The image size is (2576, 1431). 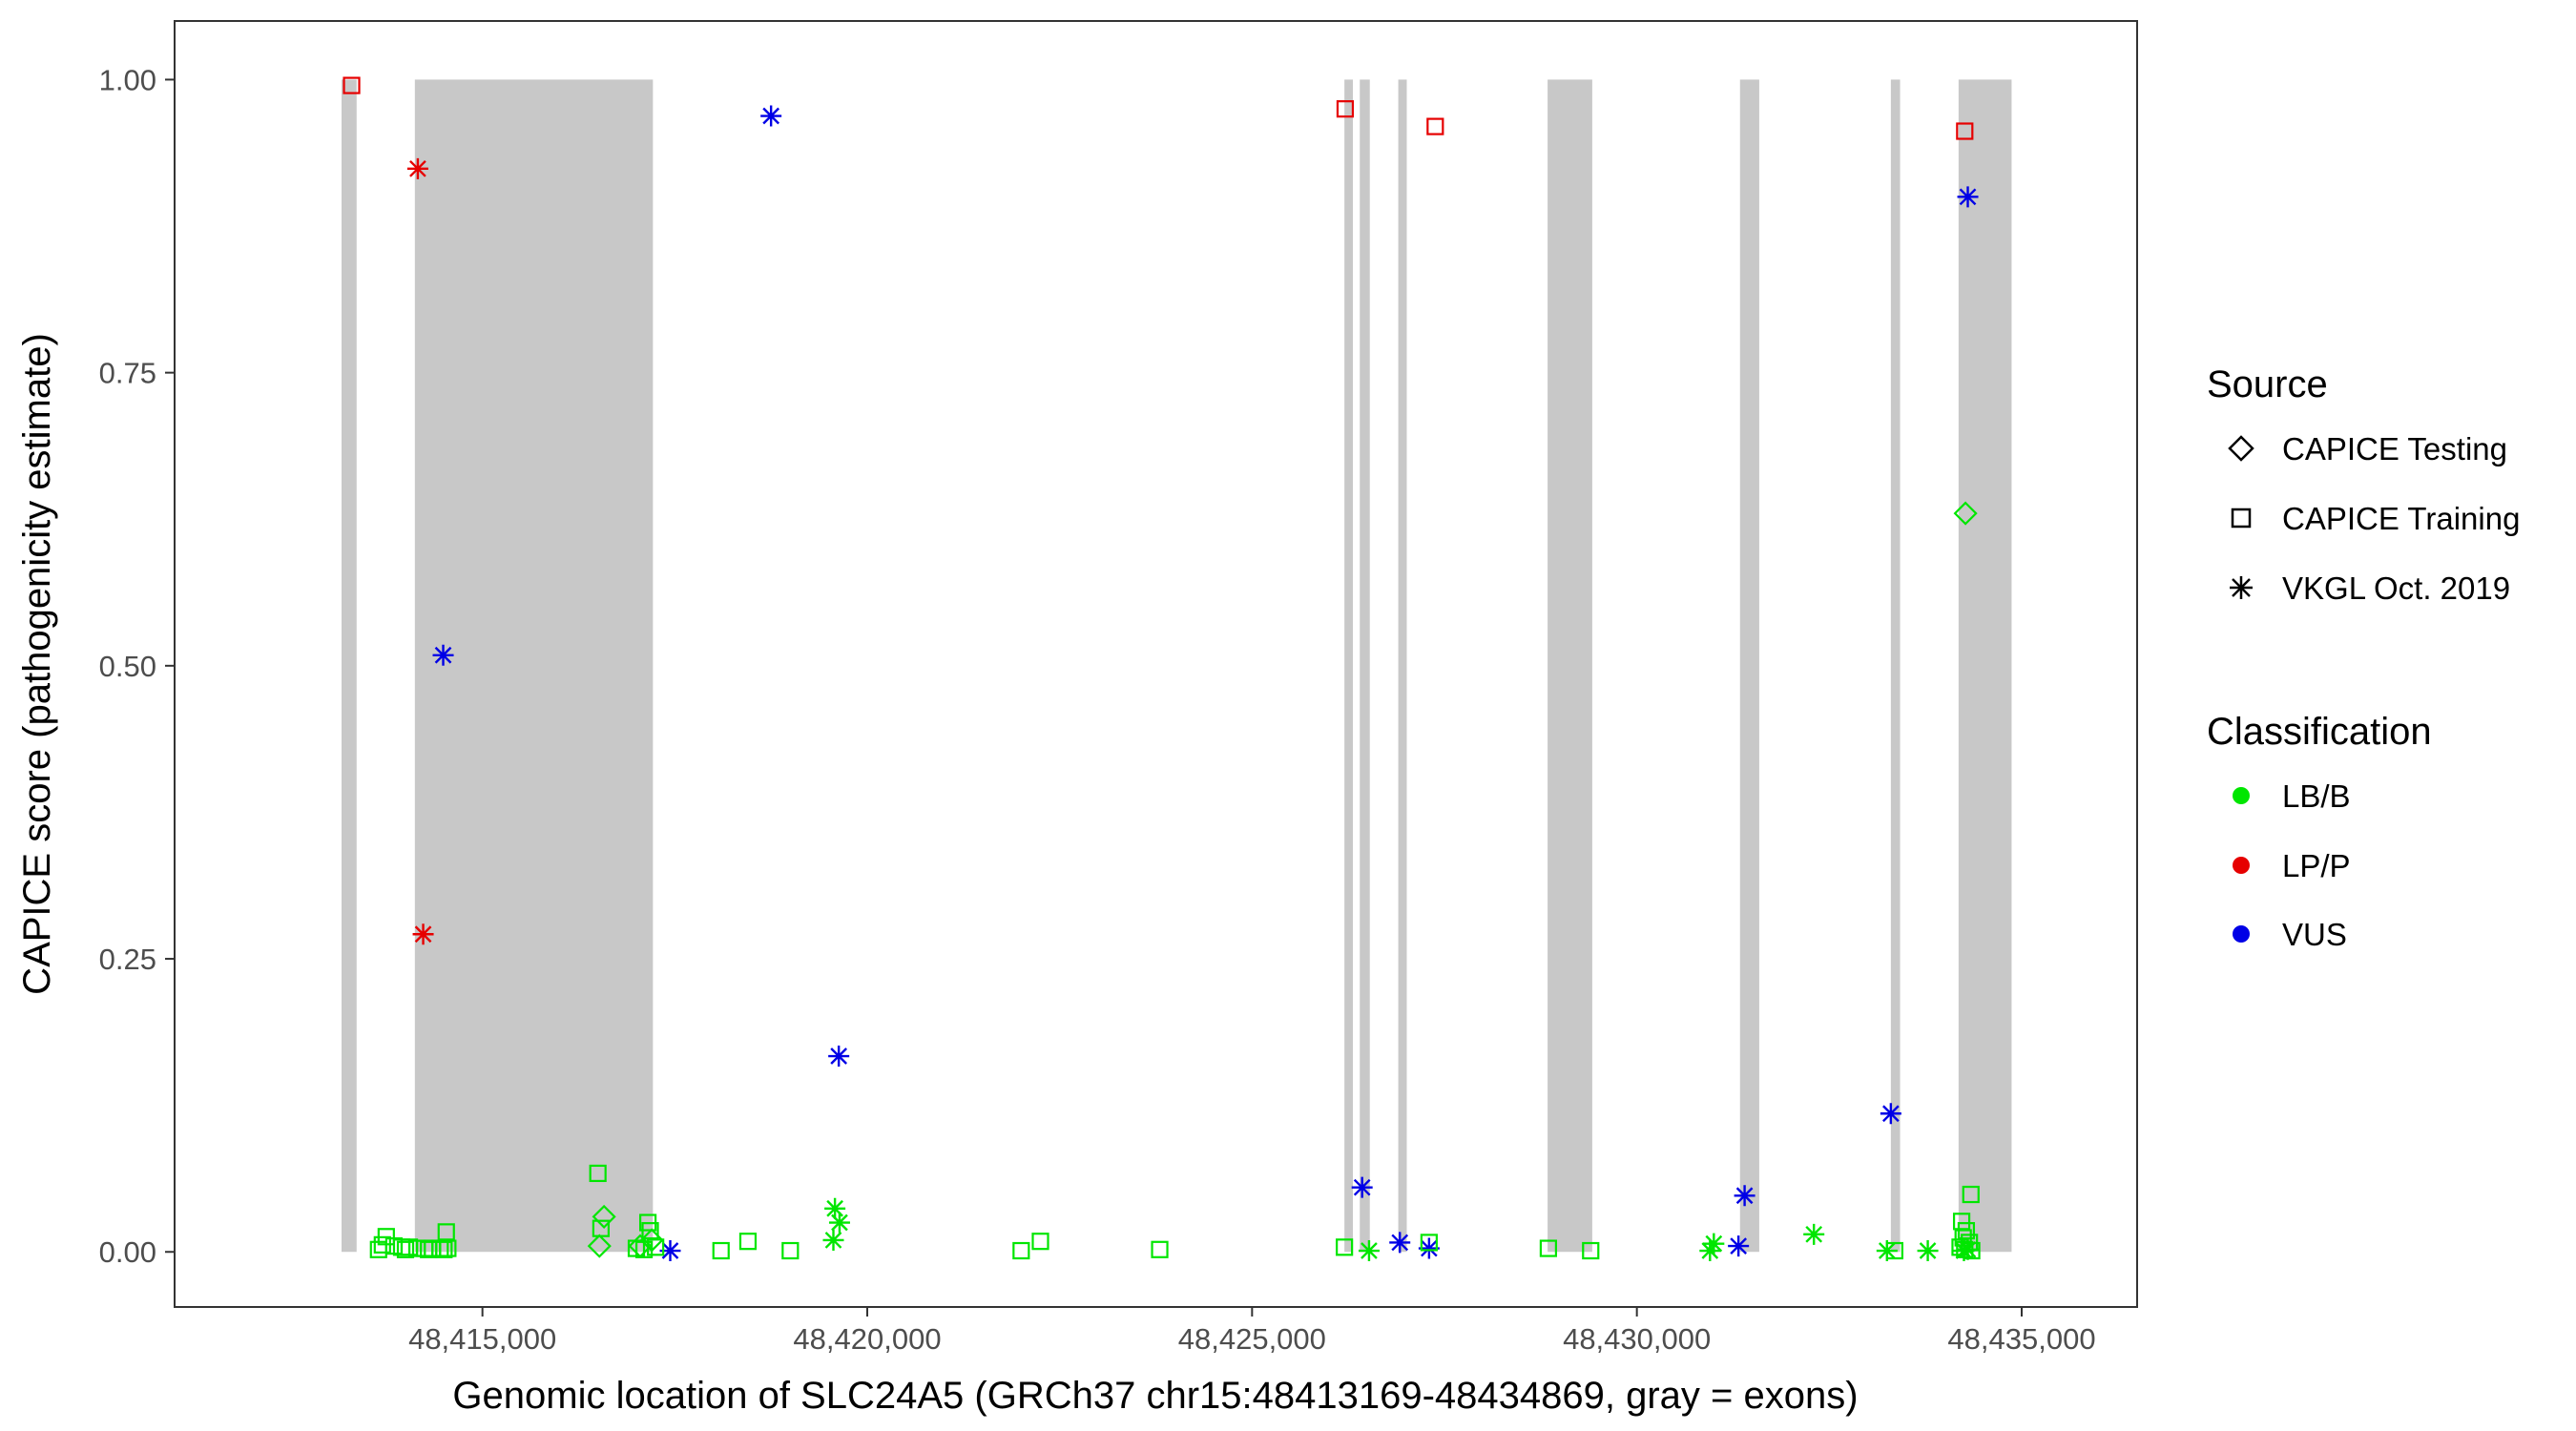 I want to click on legend-label: LP/P, so click(x=2316, y=865).